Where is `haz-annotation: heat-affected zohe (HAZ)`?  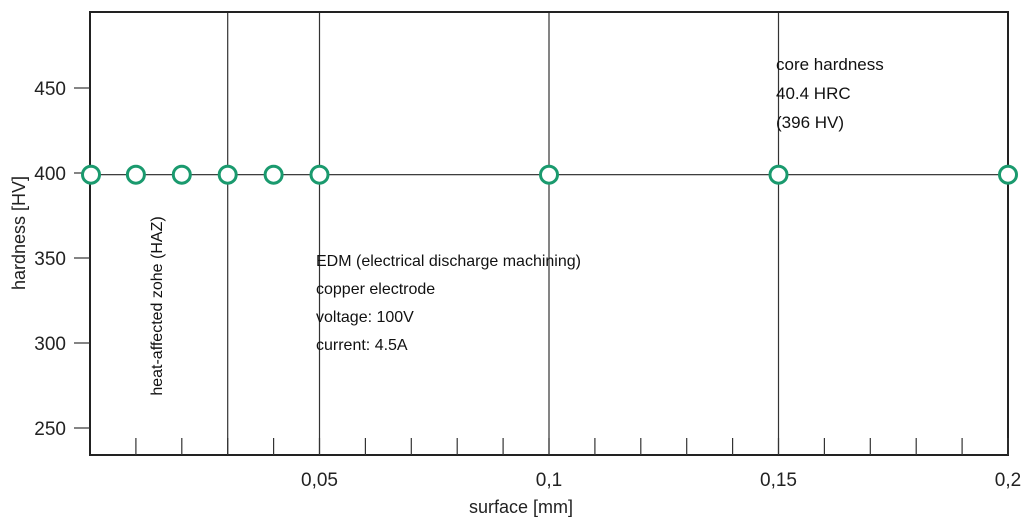
haz-annotation: heat-affected zohe (HAZ) is located at coordinates (157, 305).